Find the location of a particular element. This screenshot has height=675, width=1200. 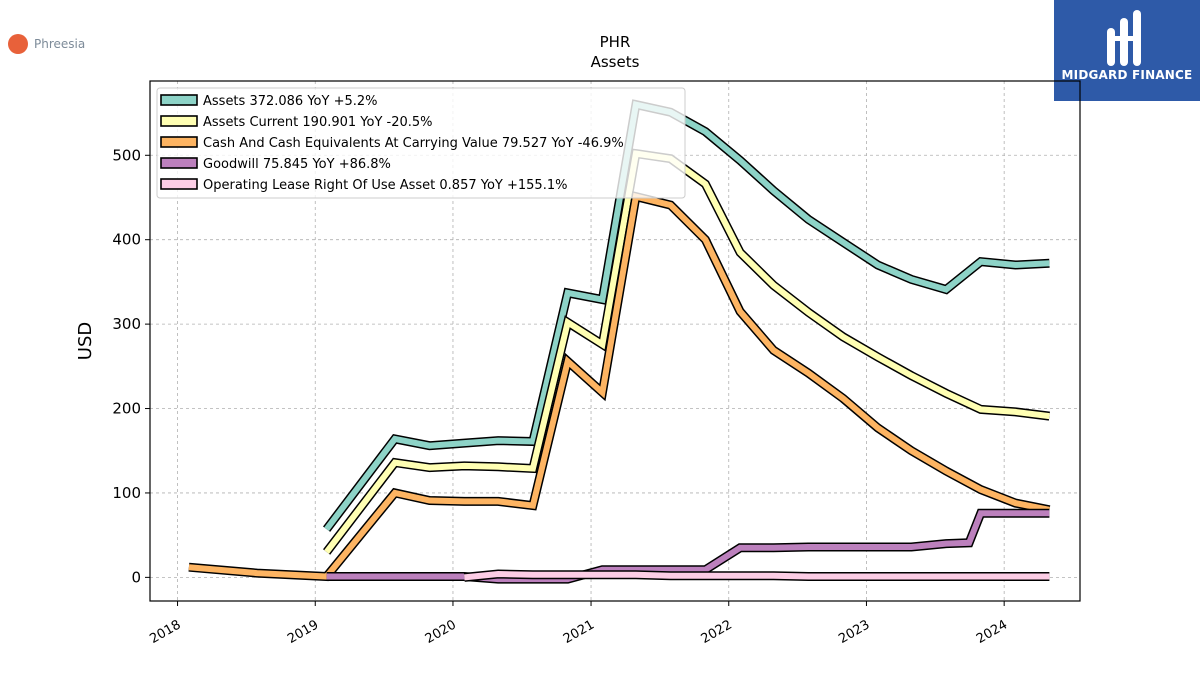

y-tick-label: 300 is located at coordinates (126, 324).